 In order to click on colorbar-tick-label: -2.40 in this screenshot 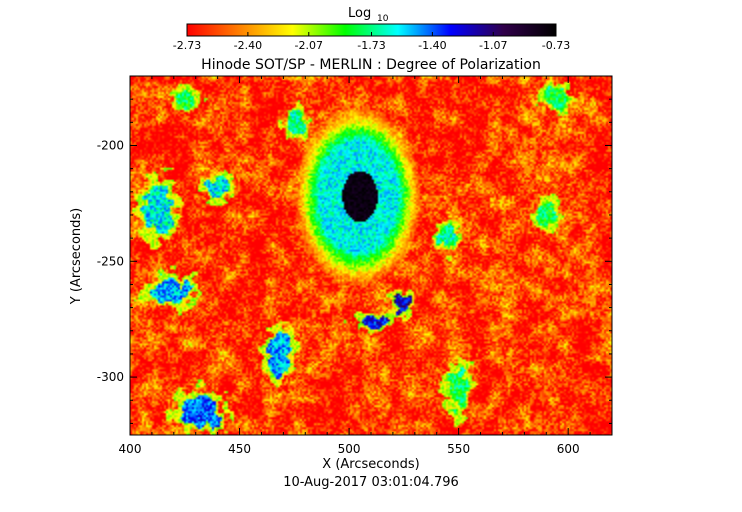, I will do `click(248, 45)`.